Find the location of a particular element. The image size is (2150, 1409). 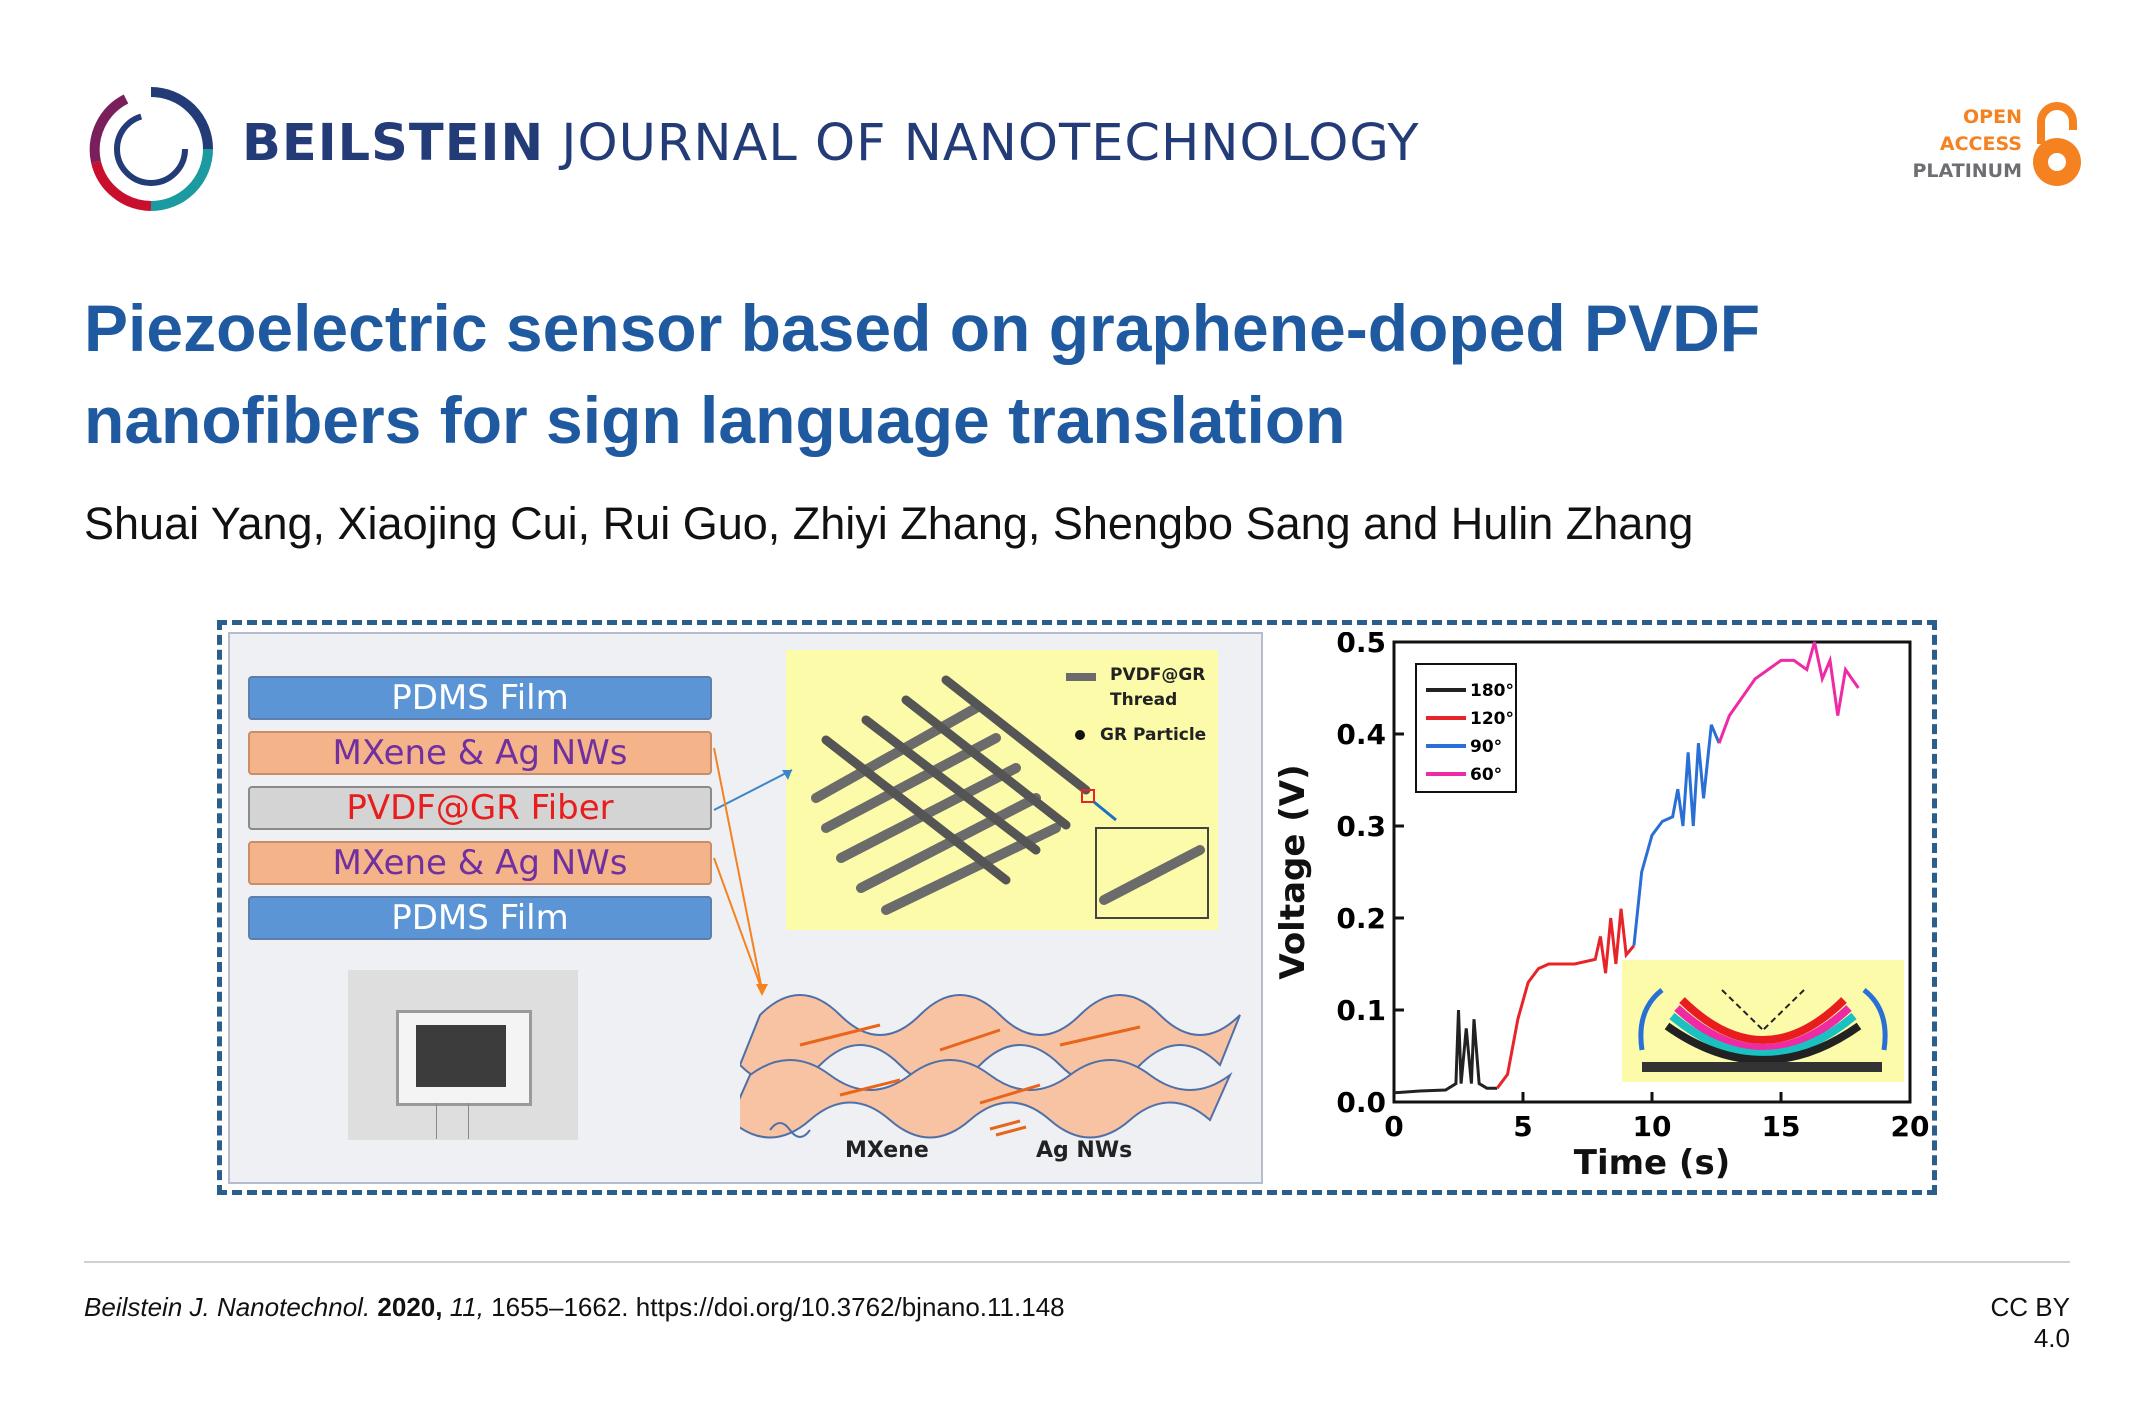

x-tick-label: 5 is located at coordinates (1522, 1126).